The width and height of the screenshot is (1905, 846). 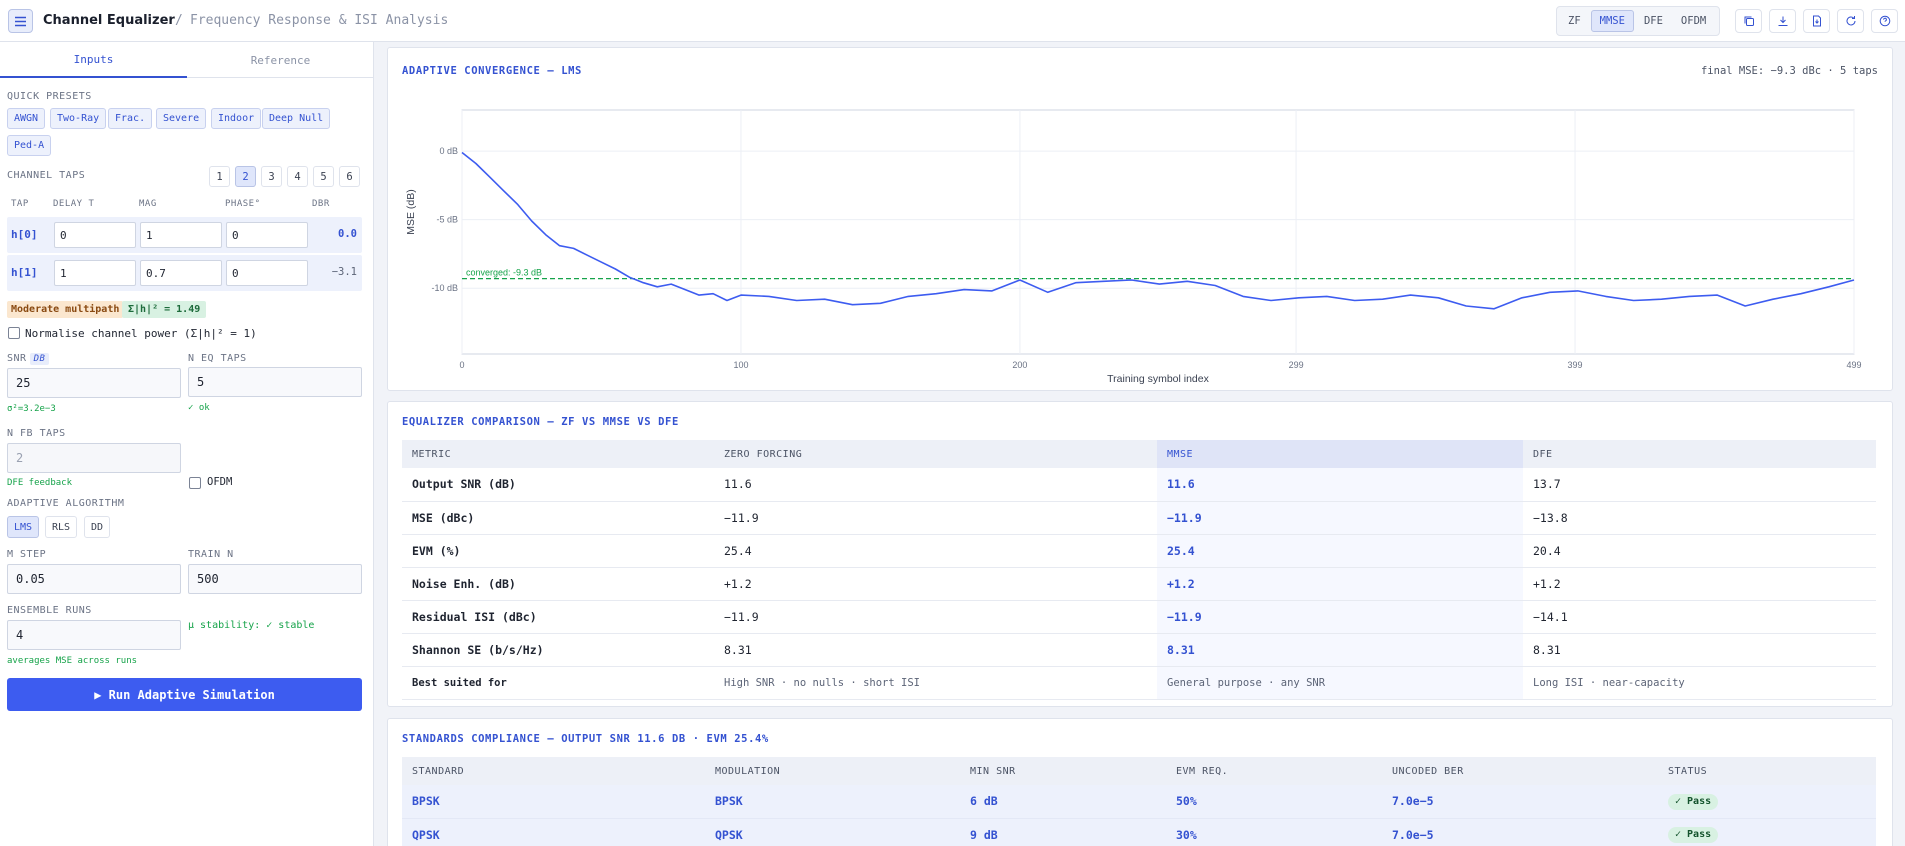 I want to click on tap-count-3: 3, so click(x=271, y=176).